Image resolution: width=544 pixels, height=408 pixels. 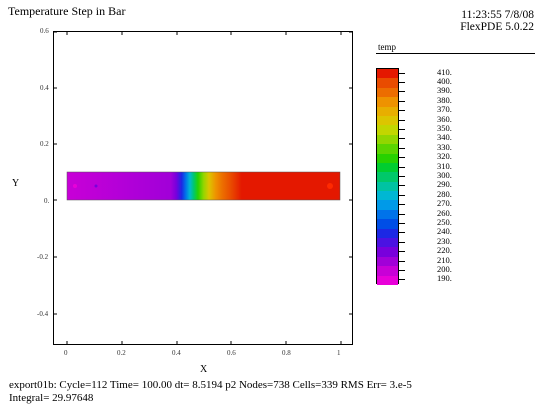 I want to click on integral-line: Integral= 29.97648, so click(x=51, y=398).